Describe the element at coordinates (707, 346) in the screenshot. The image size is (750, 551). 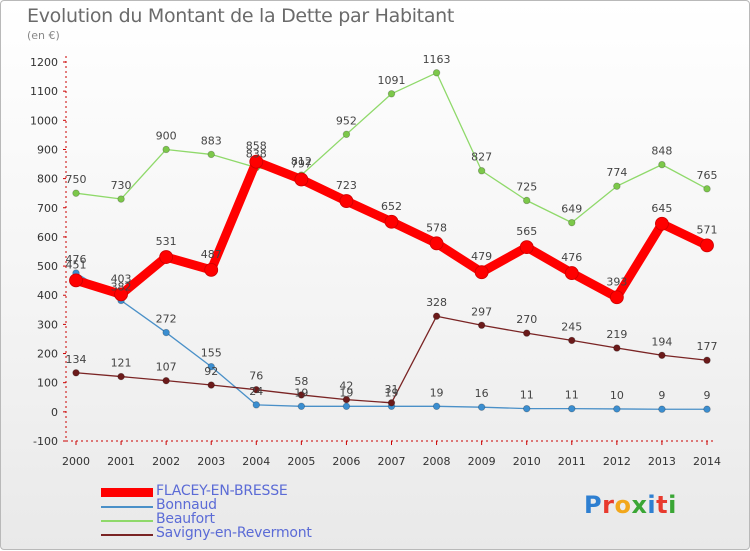
I see `data-label: 177` at that location.